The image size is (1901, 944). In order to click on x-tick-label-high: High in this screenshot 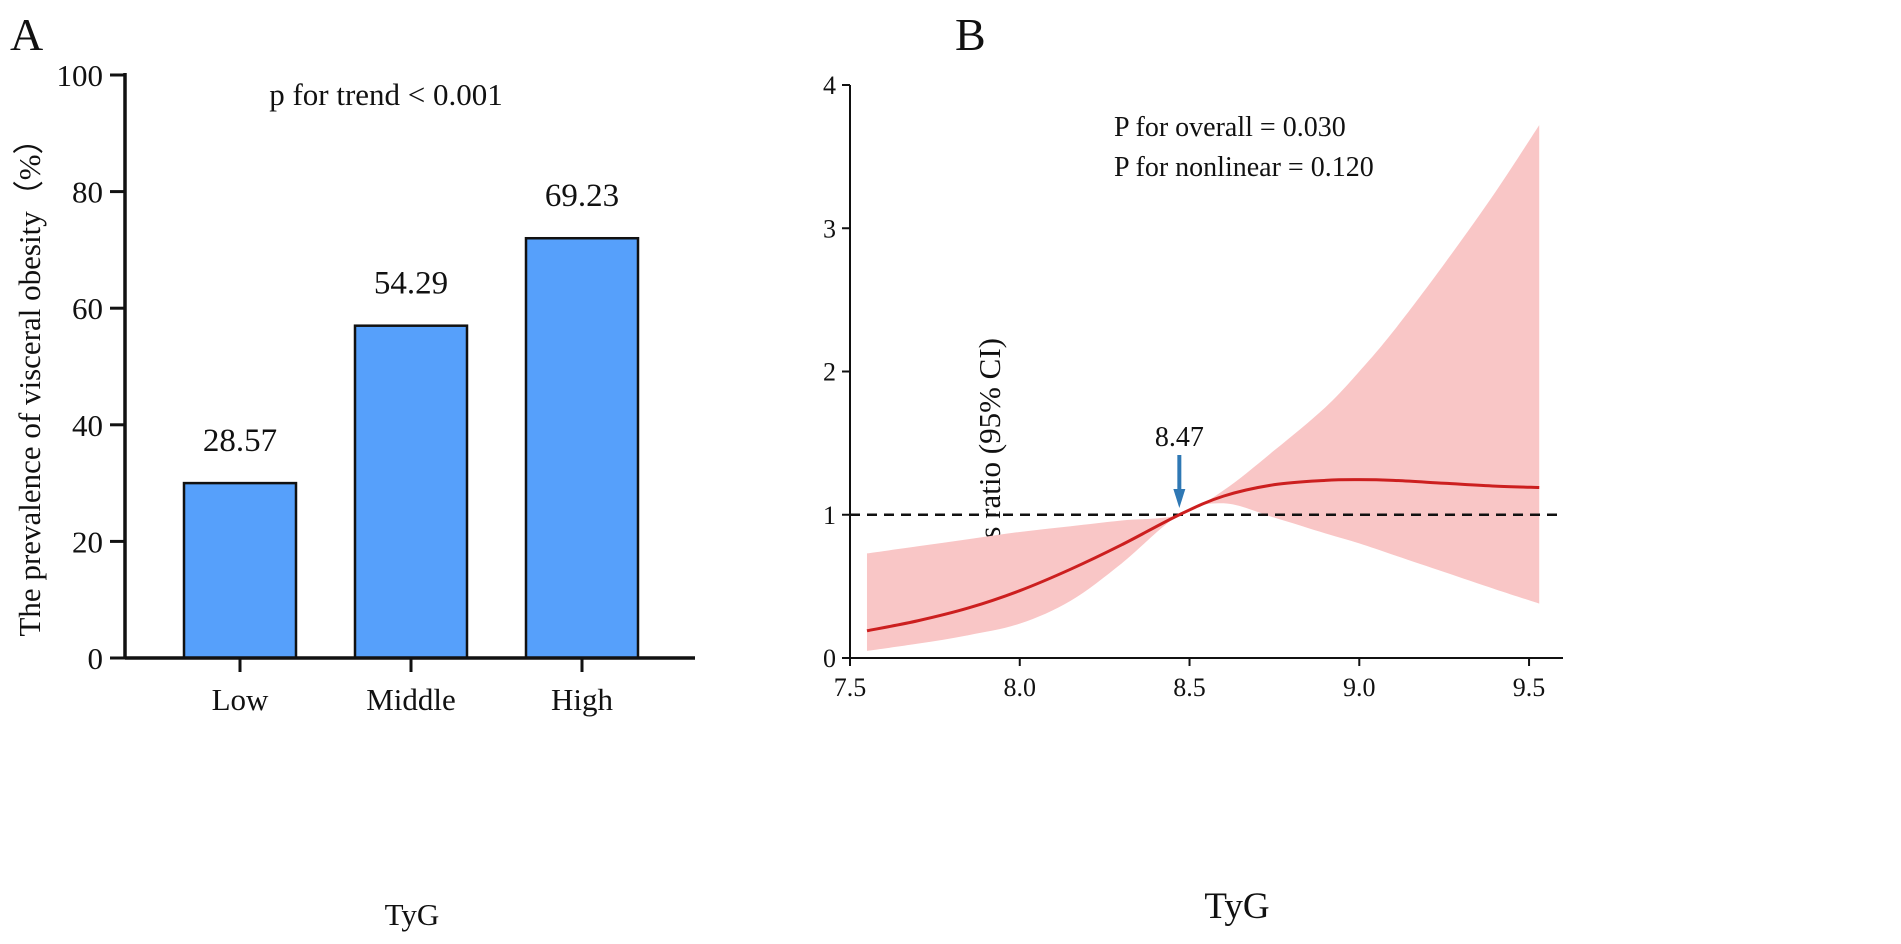, I will do `click(582, 699)`.